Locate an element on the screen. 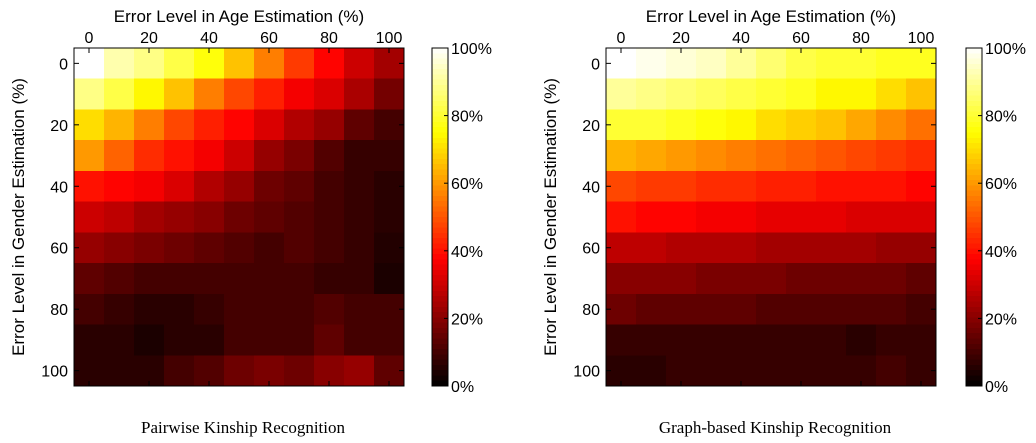 The width and height of the screenshot is (1036, 443). x-tick-label: 20 is located at coordinates (149, 38).